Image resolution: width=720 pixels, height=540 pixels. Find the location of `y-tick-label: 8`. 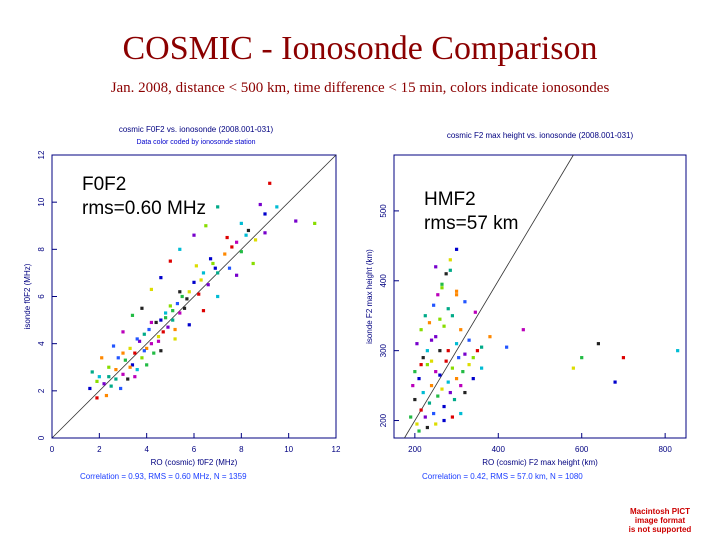

y-tick-label: 8 is located at coordinates (41, 249).